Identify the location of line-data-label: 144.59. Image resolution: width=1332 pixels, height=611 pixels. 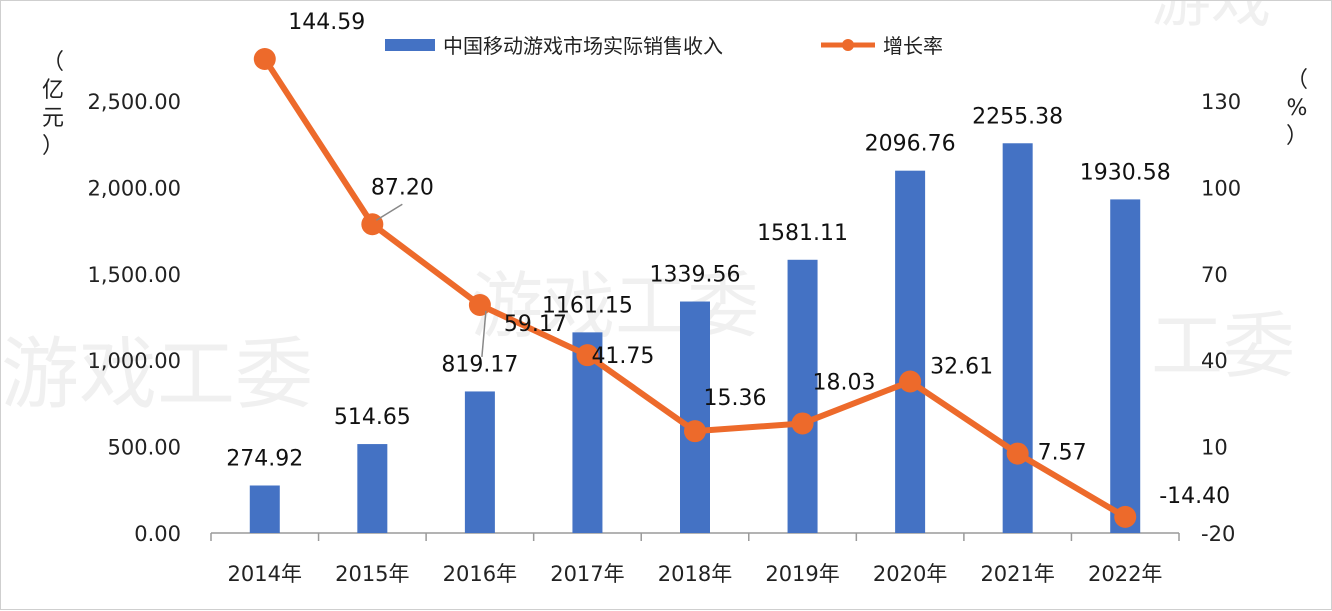
(326, 22).